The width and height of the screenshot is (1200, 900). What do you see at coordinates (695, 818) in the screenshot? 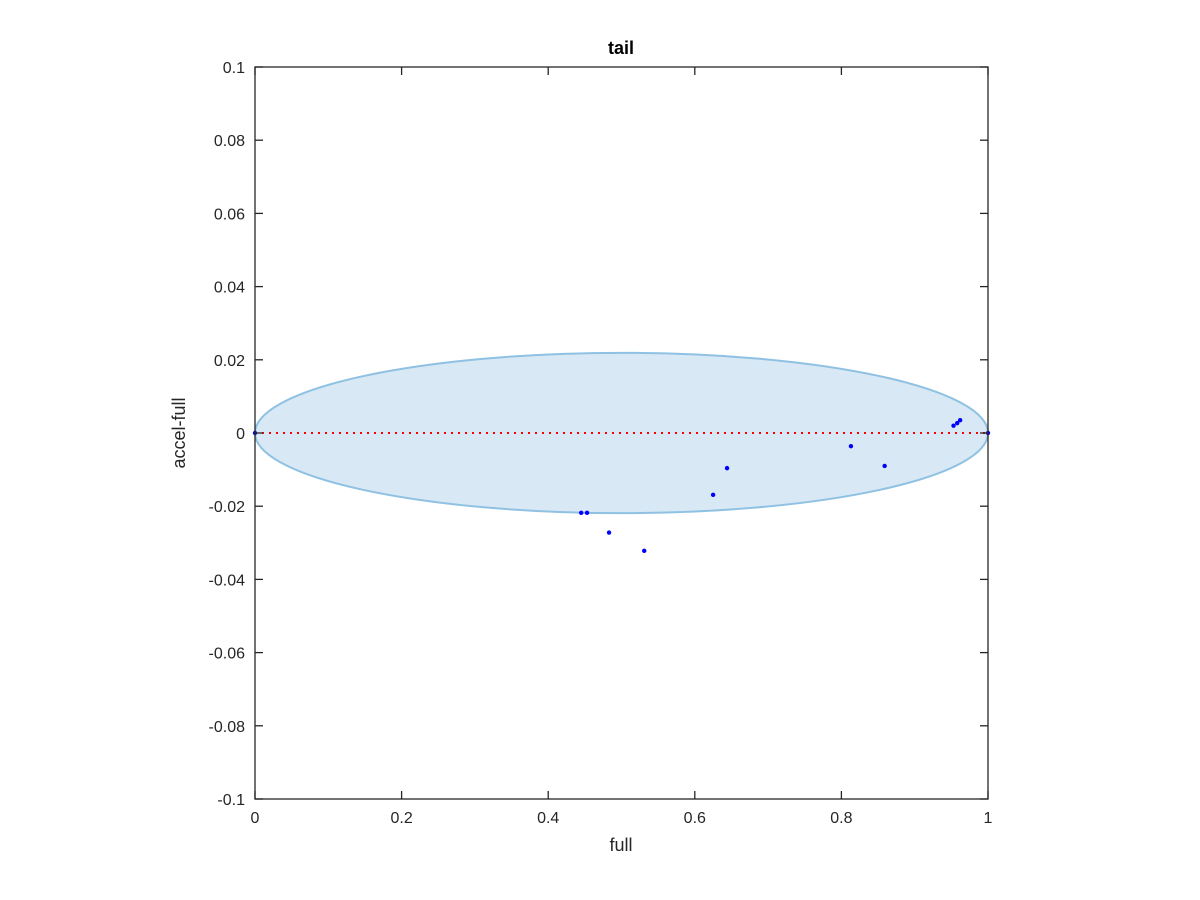
I see `x-tick-label: 0.6` at bounding box center [695, 818].